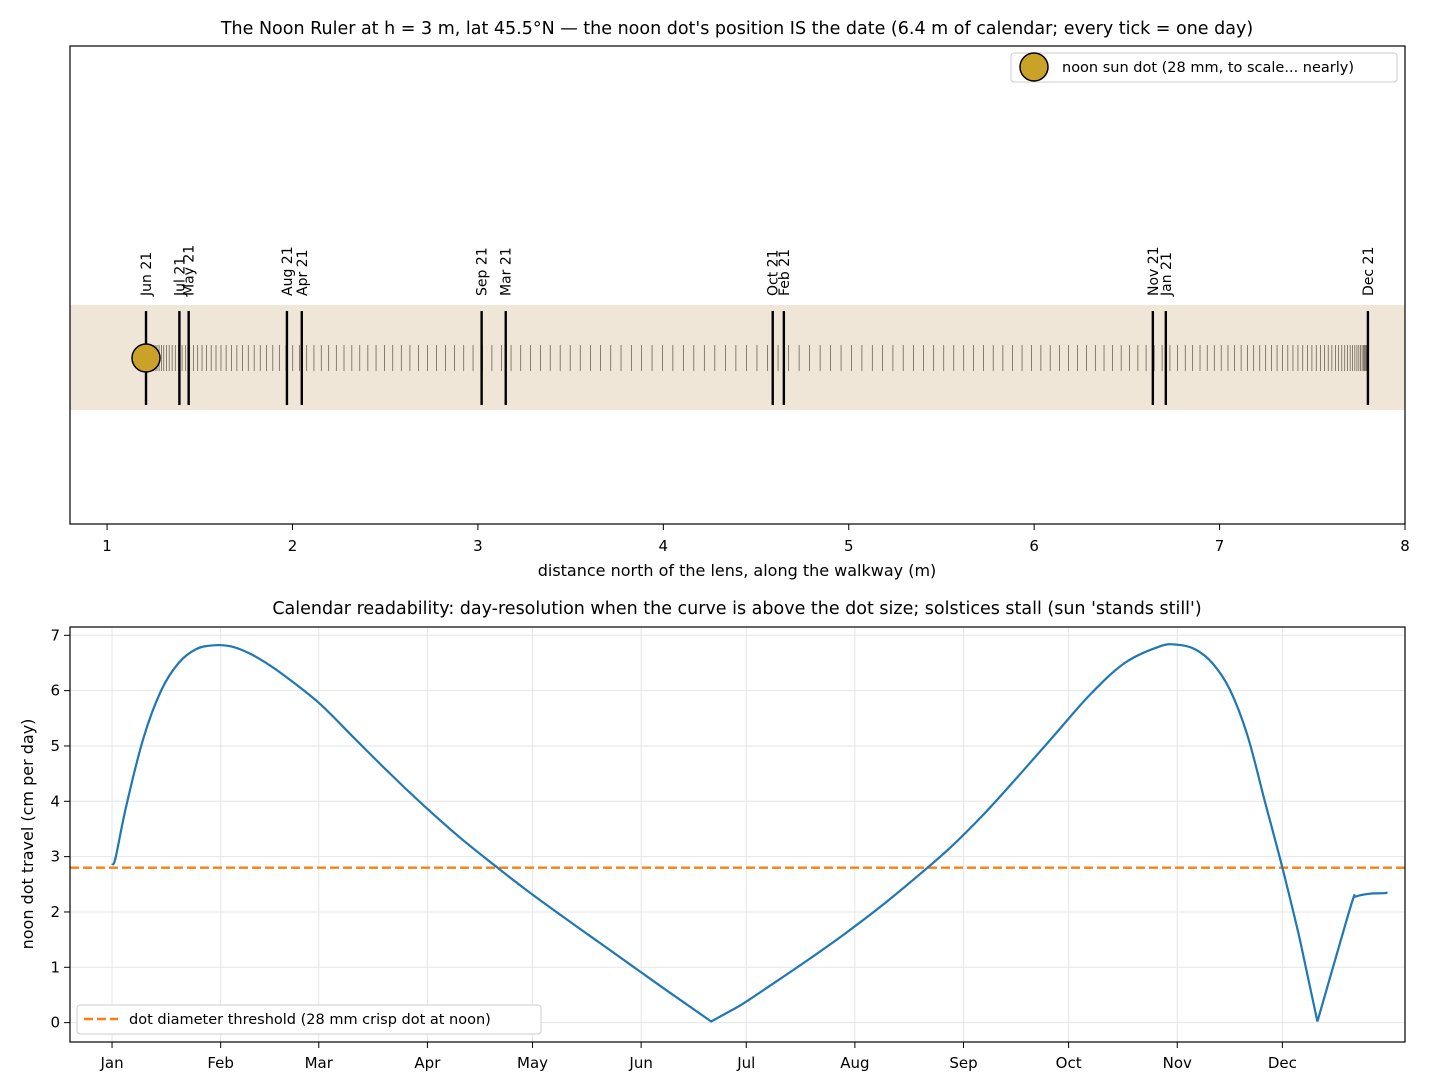  I want to click on y-tick-label: 0, so click(55, 1023).